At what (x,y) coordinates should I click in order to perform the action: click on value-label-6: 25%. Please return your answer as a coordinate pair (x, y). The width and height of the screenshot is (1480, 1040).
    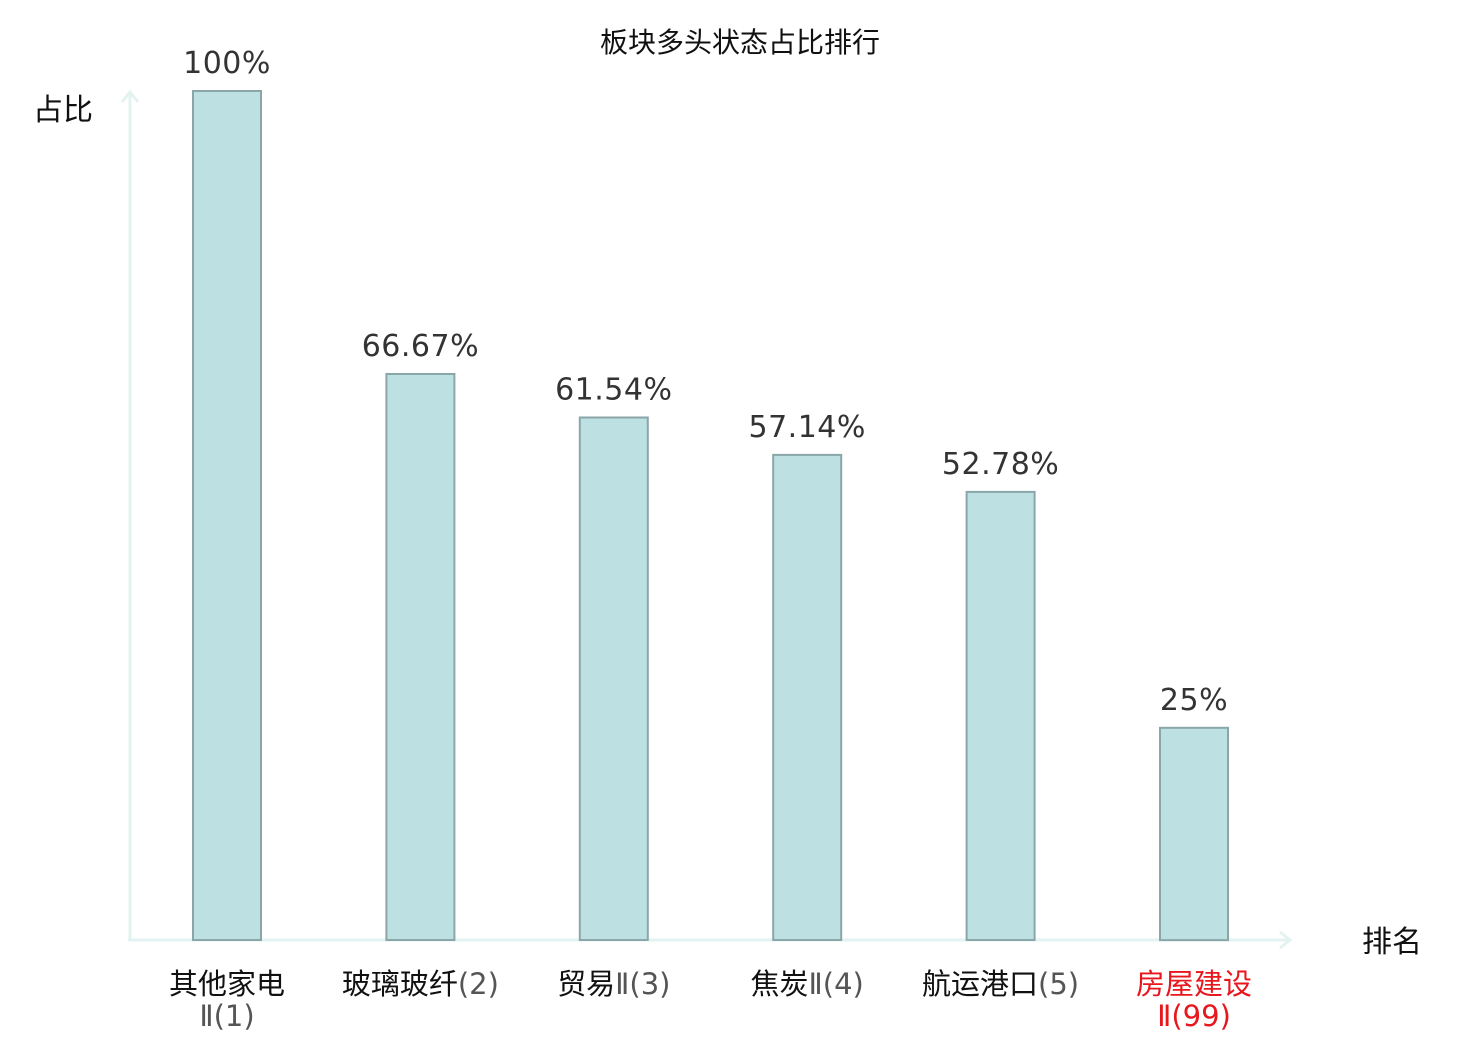
    Looking at the image, I should click on (1194, 700).